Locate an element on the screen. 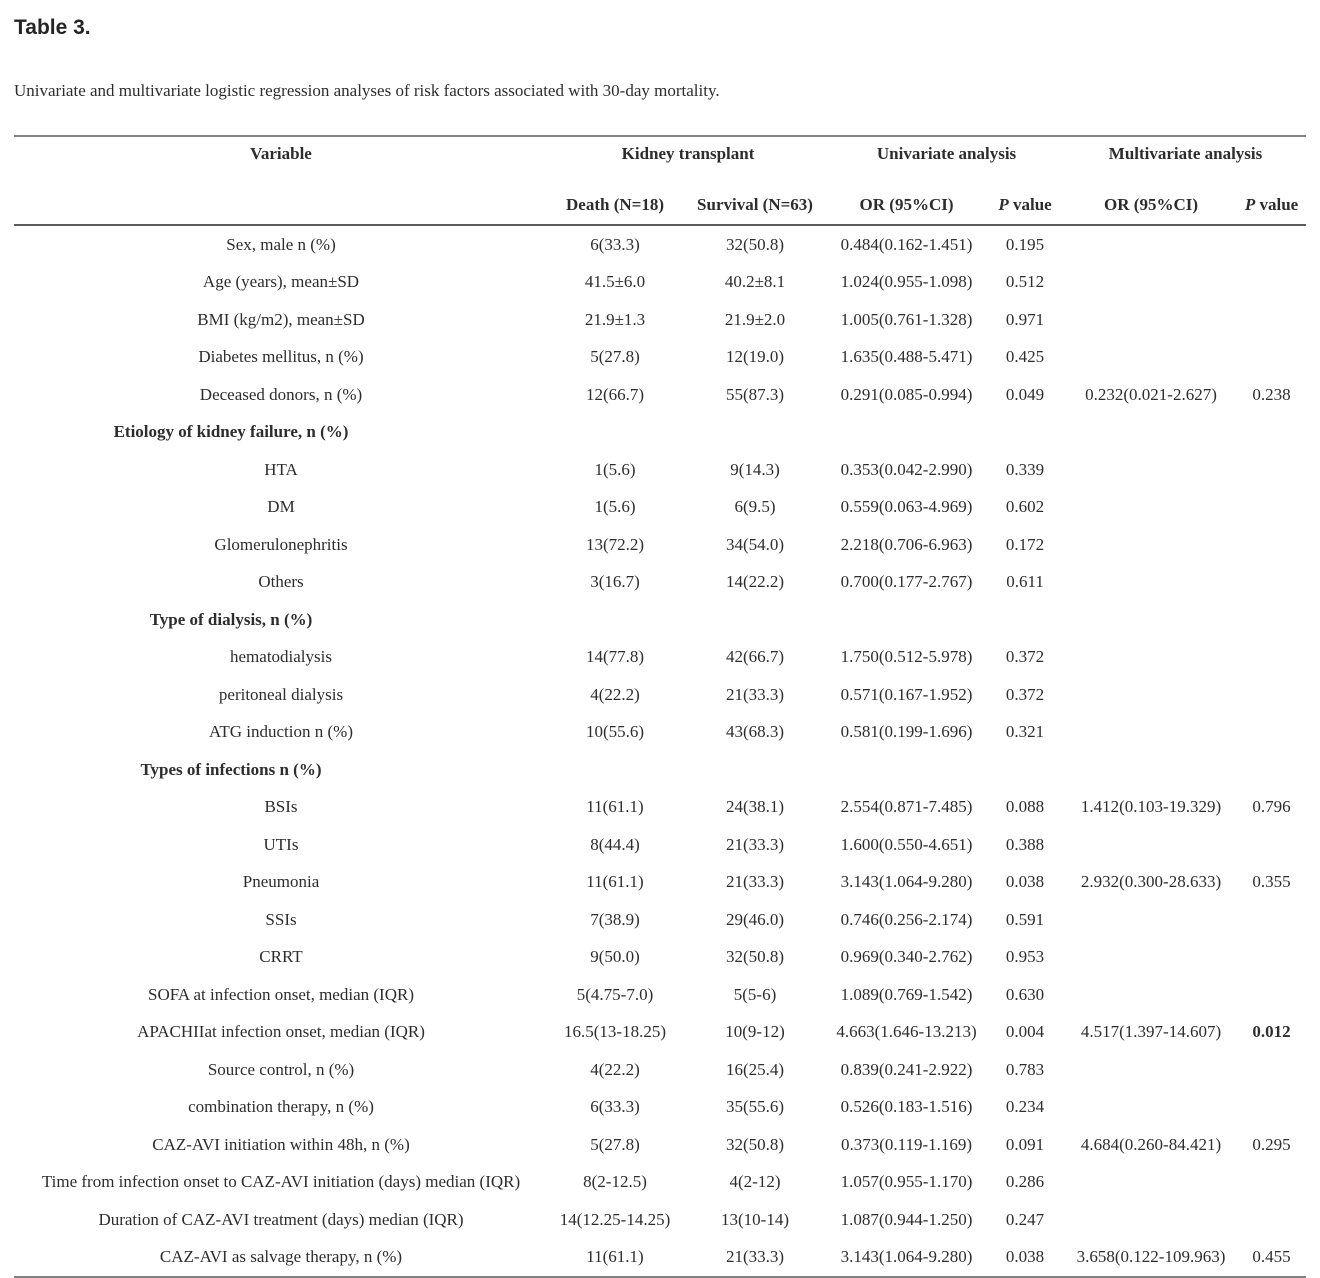 The width and height of the screenshot is (1320, 1278). value-cell: 0.630 is located at coordinates (1025, 994).